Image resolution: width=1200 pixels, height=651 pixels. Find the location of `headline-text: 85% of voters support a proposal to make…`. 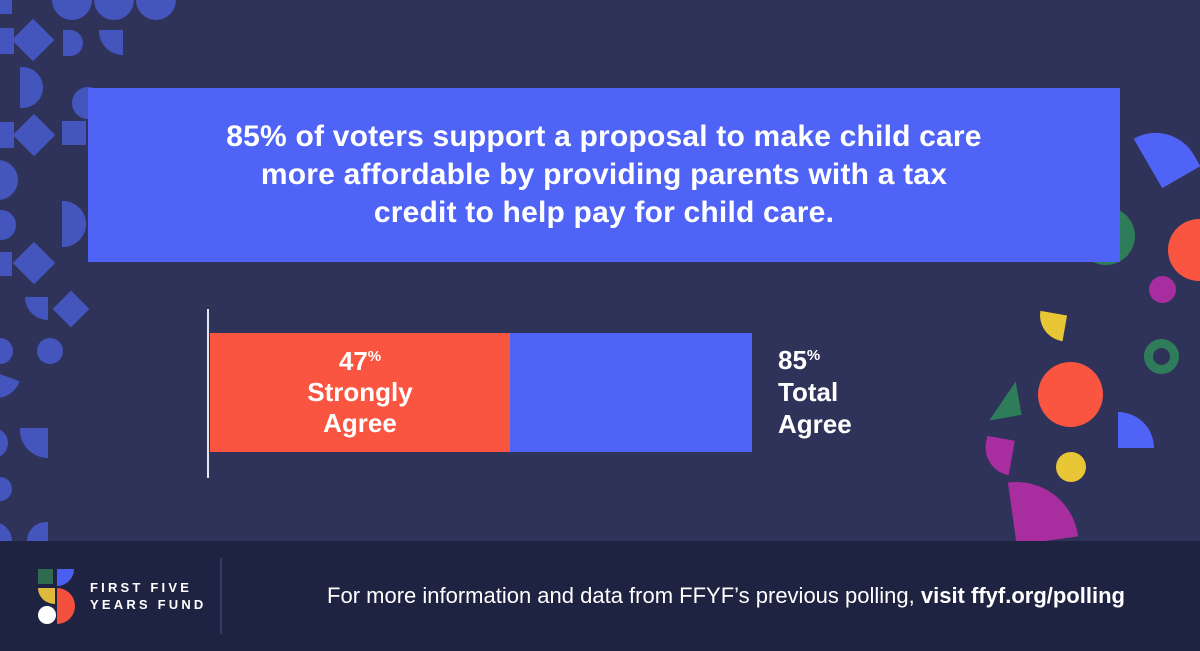

headline-text: 85% of voters support a proposal to make… is located at coordinates (603, 175).